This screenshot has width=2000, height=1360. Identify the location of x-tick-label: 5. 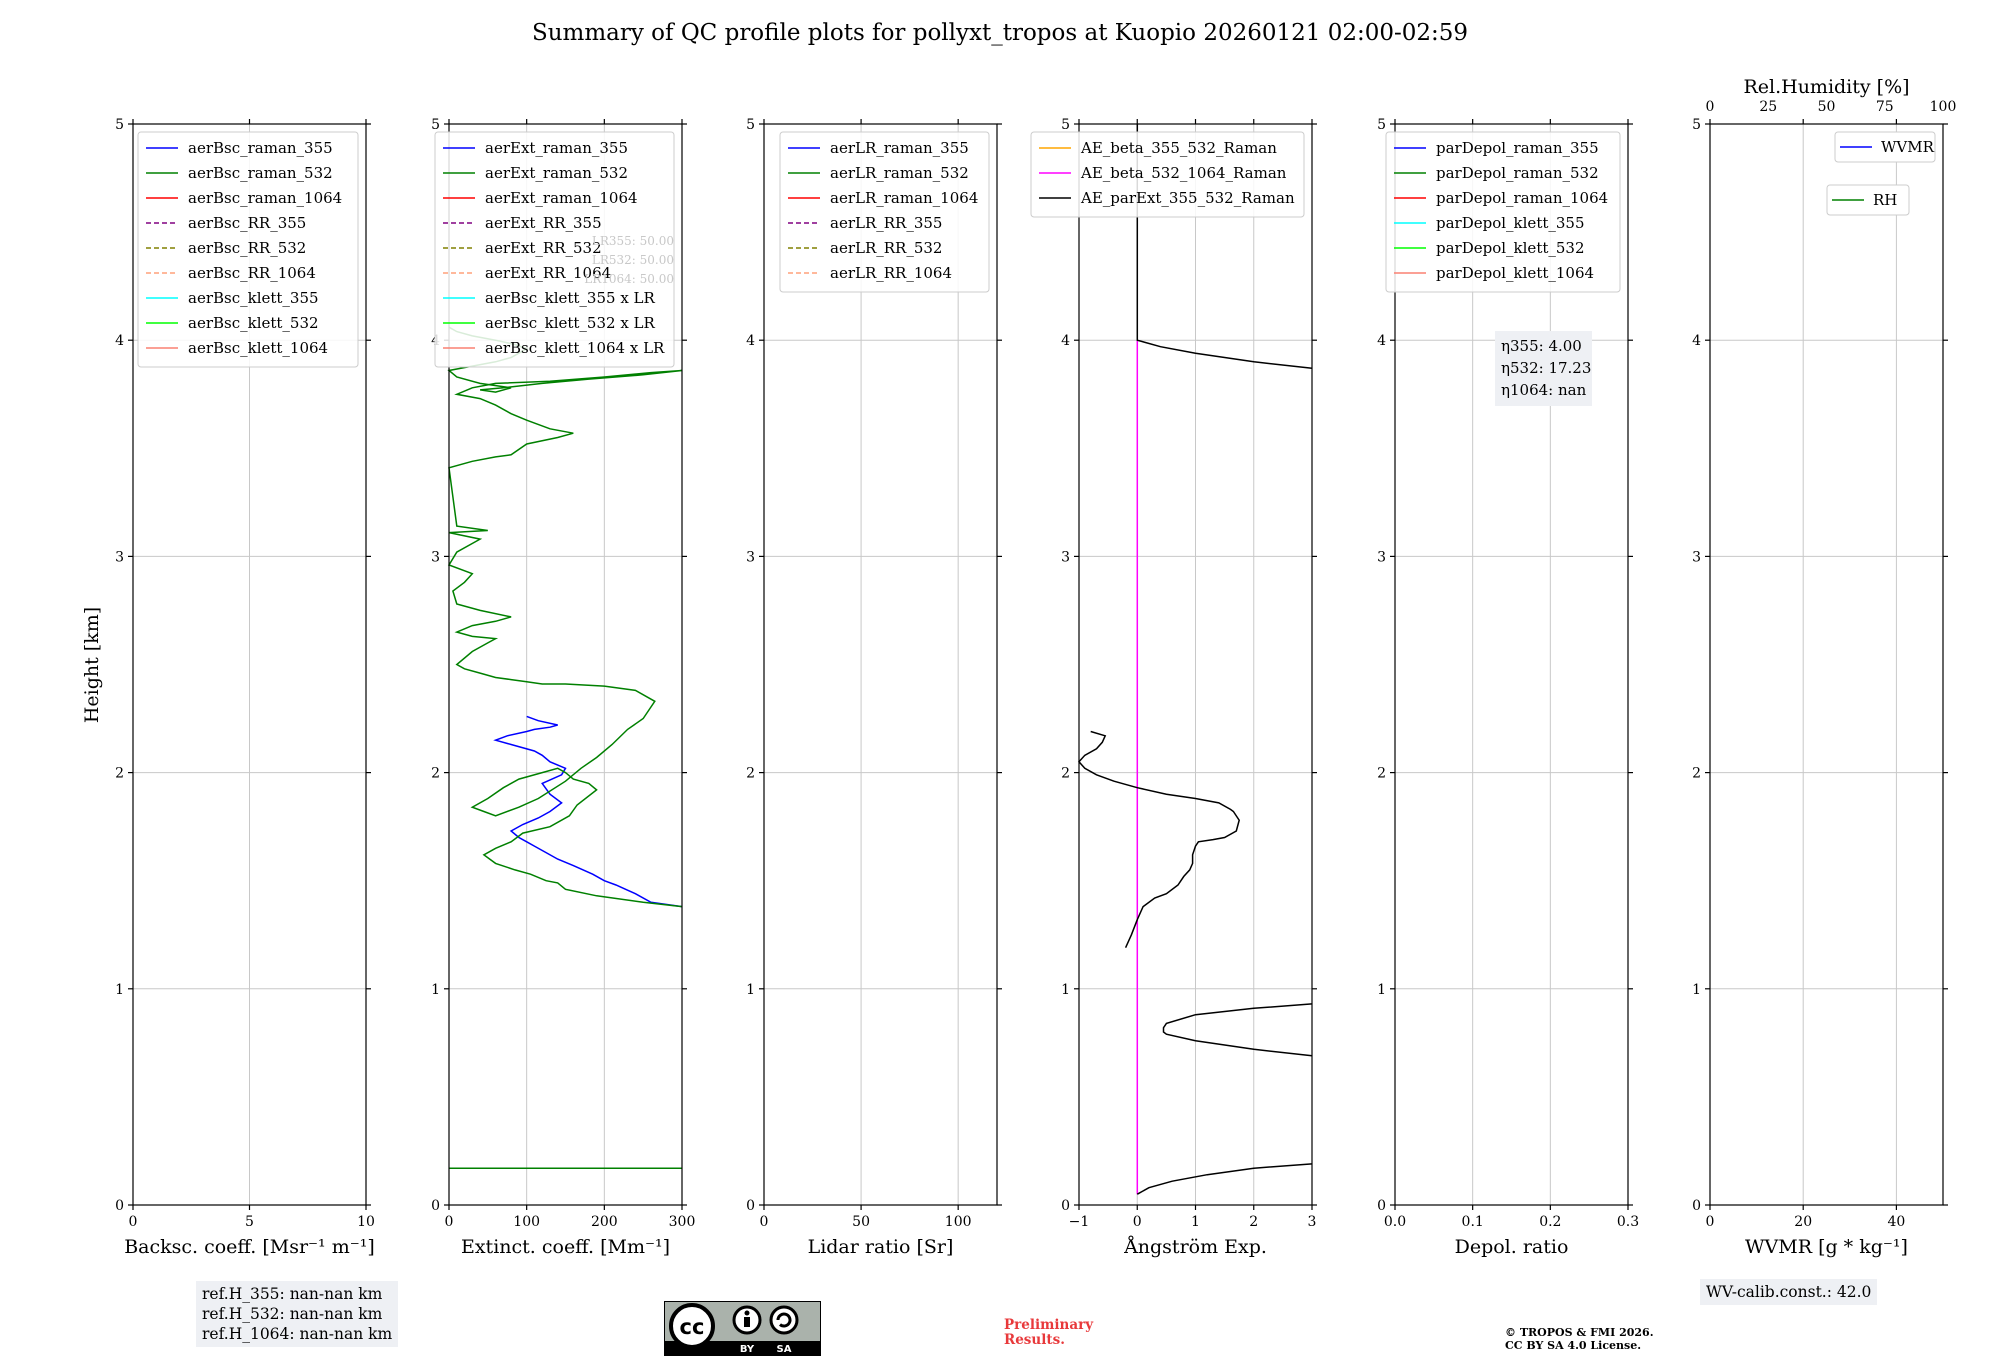
(249, 1222).